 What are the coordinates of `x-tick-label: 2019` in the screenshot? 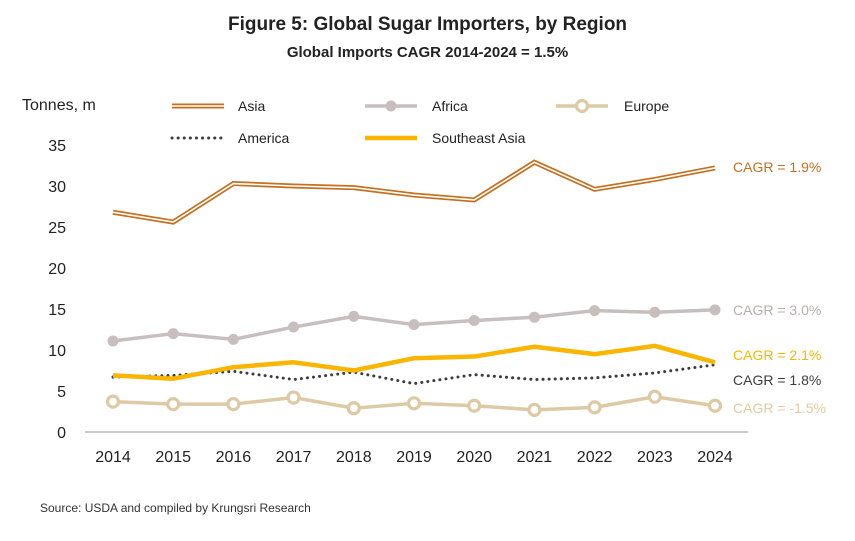 It's located at (414, 457).